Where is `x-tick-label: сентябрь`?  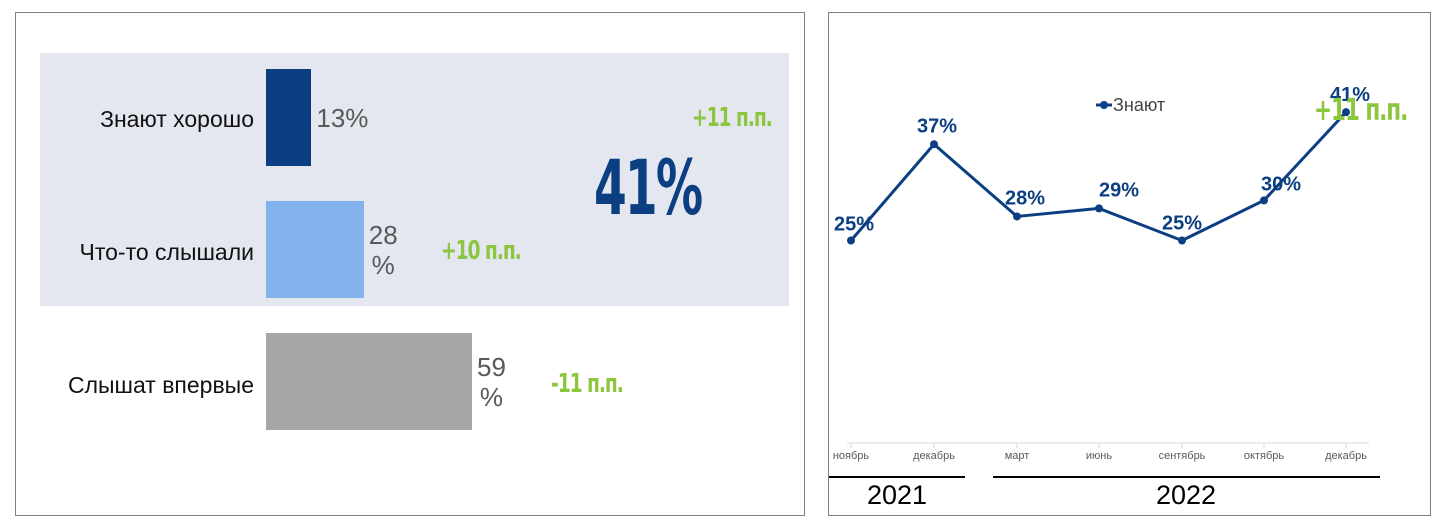 x-tick-label: сентябрь is located at coordinates (1182, 456).